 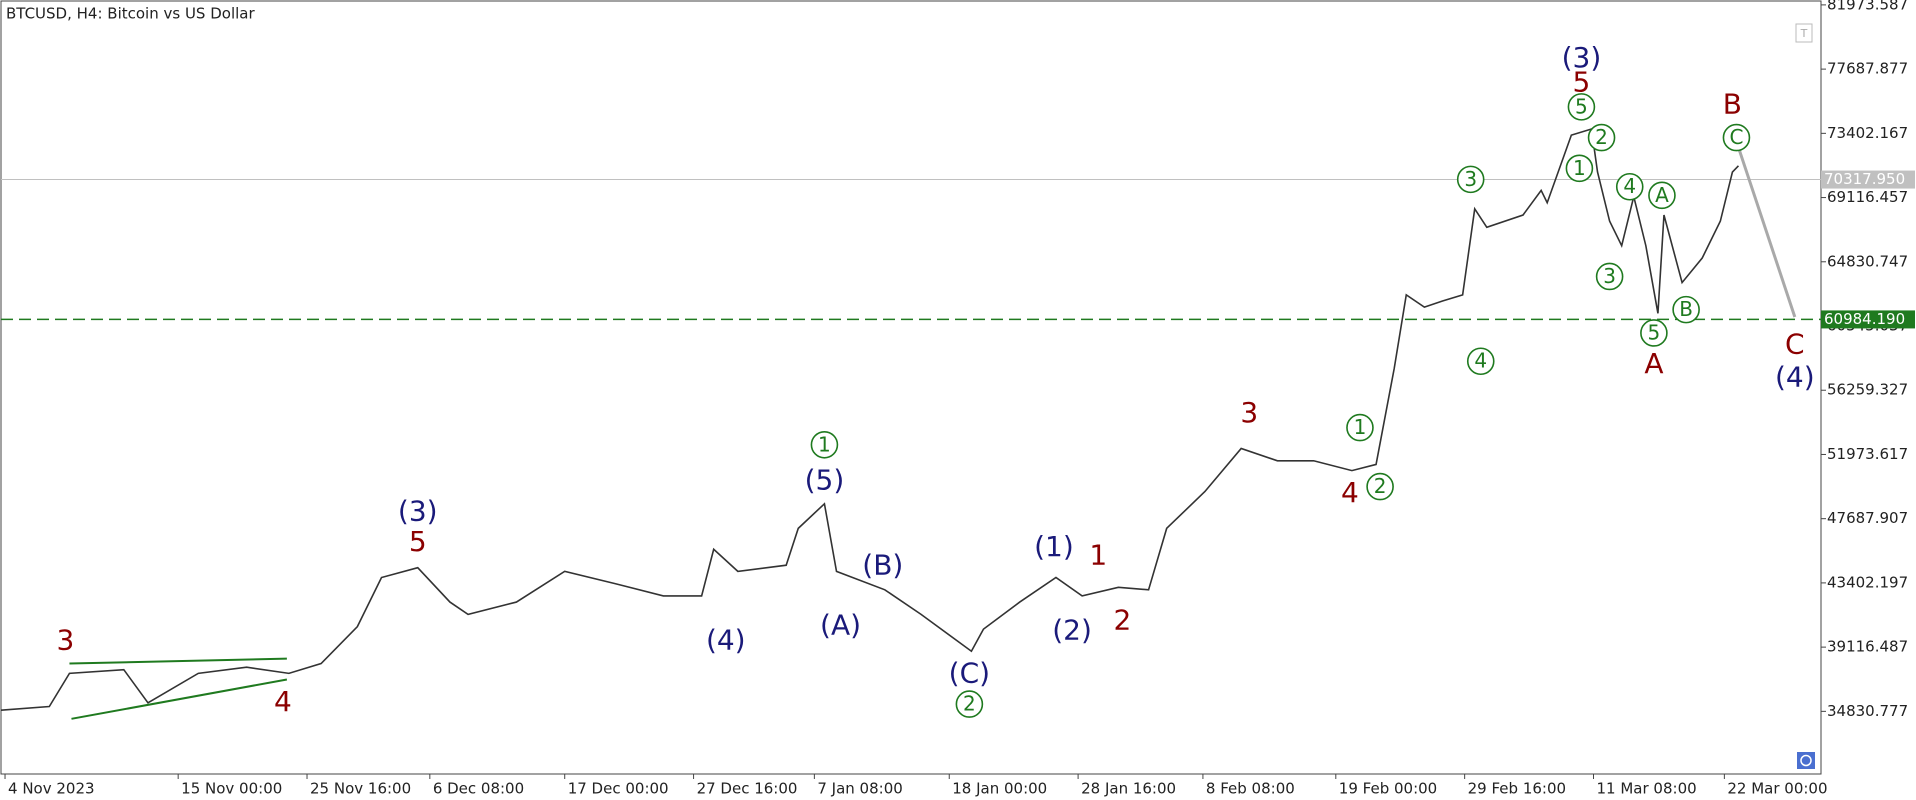 I want to click on y-tick-label: 43402.197, so click(x=1867, y=582).